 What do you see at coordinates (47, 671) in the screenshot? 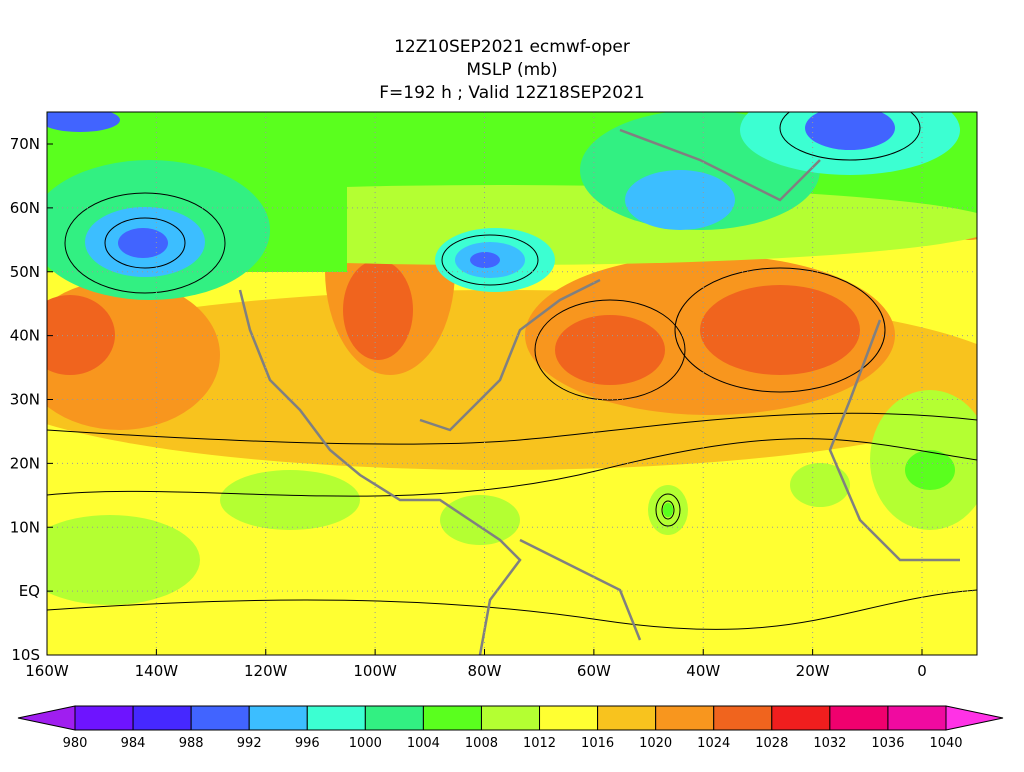
I see `lon-label: 160W` at bounding box center [47, 671].